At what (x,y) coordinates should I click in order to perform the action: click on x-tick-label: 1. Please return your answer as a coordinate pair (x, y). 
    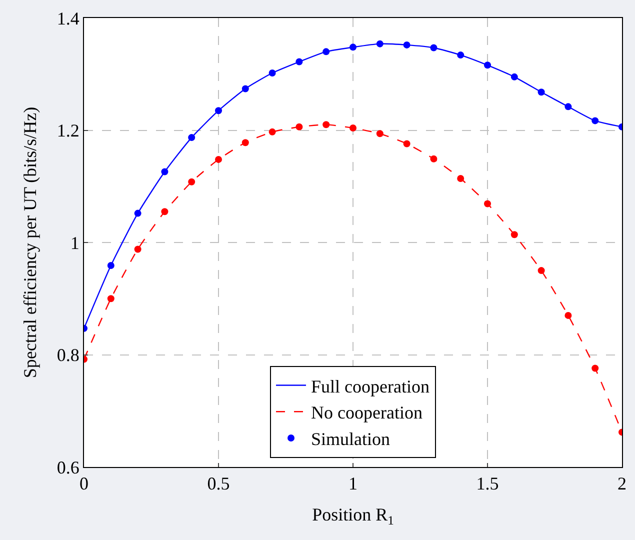
    Looking at the image, I should click on (353, 484).